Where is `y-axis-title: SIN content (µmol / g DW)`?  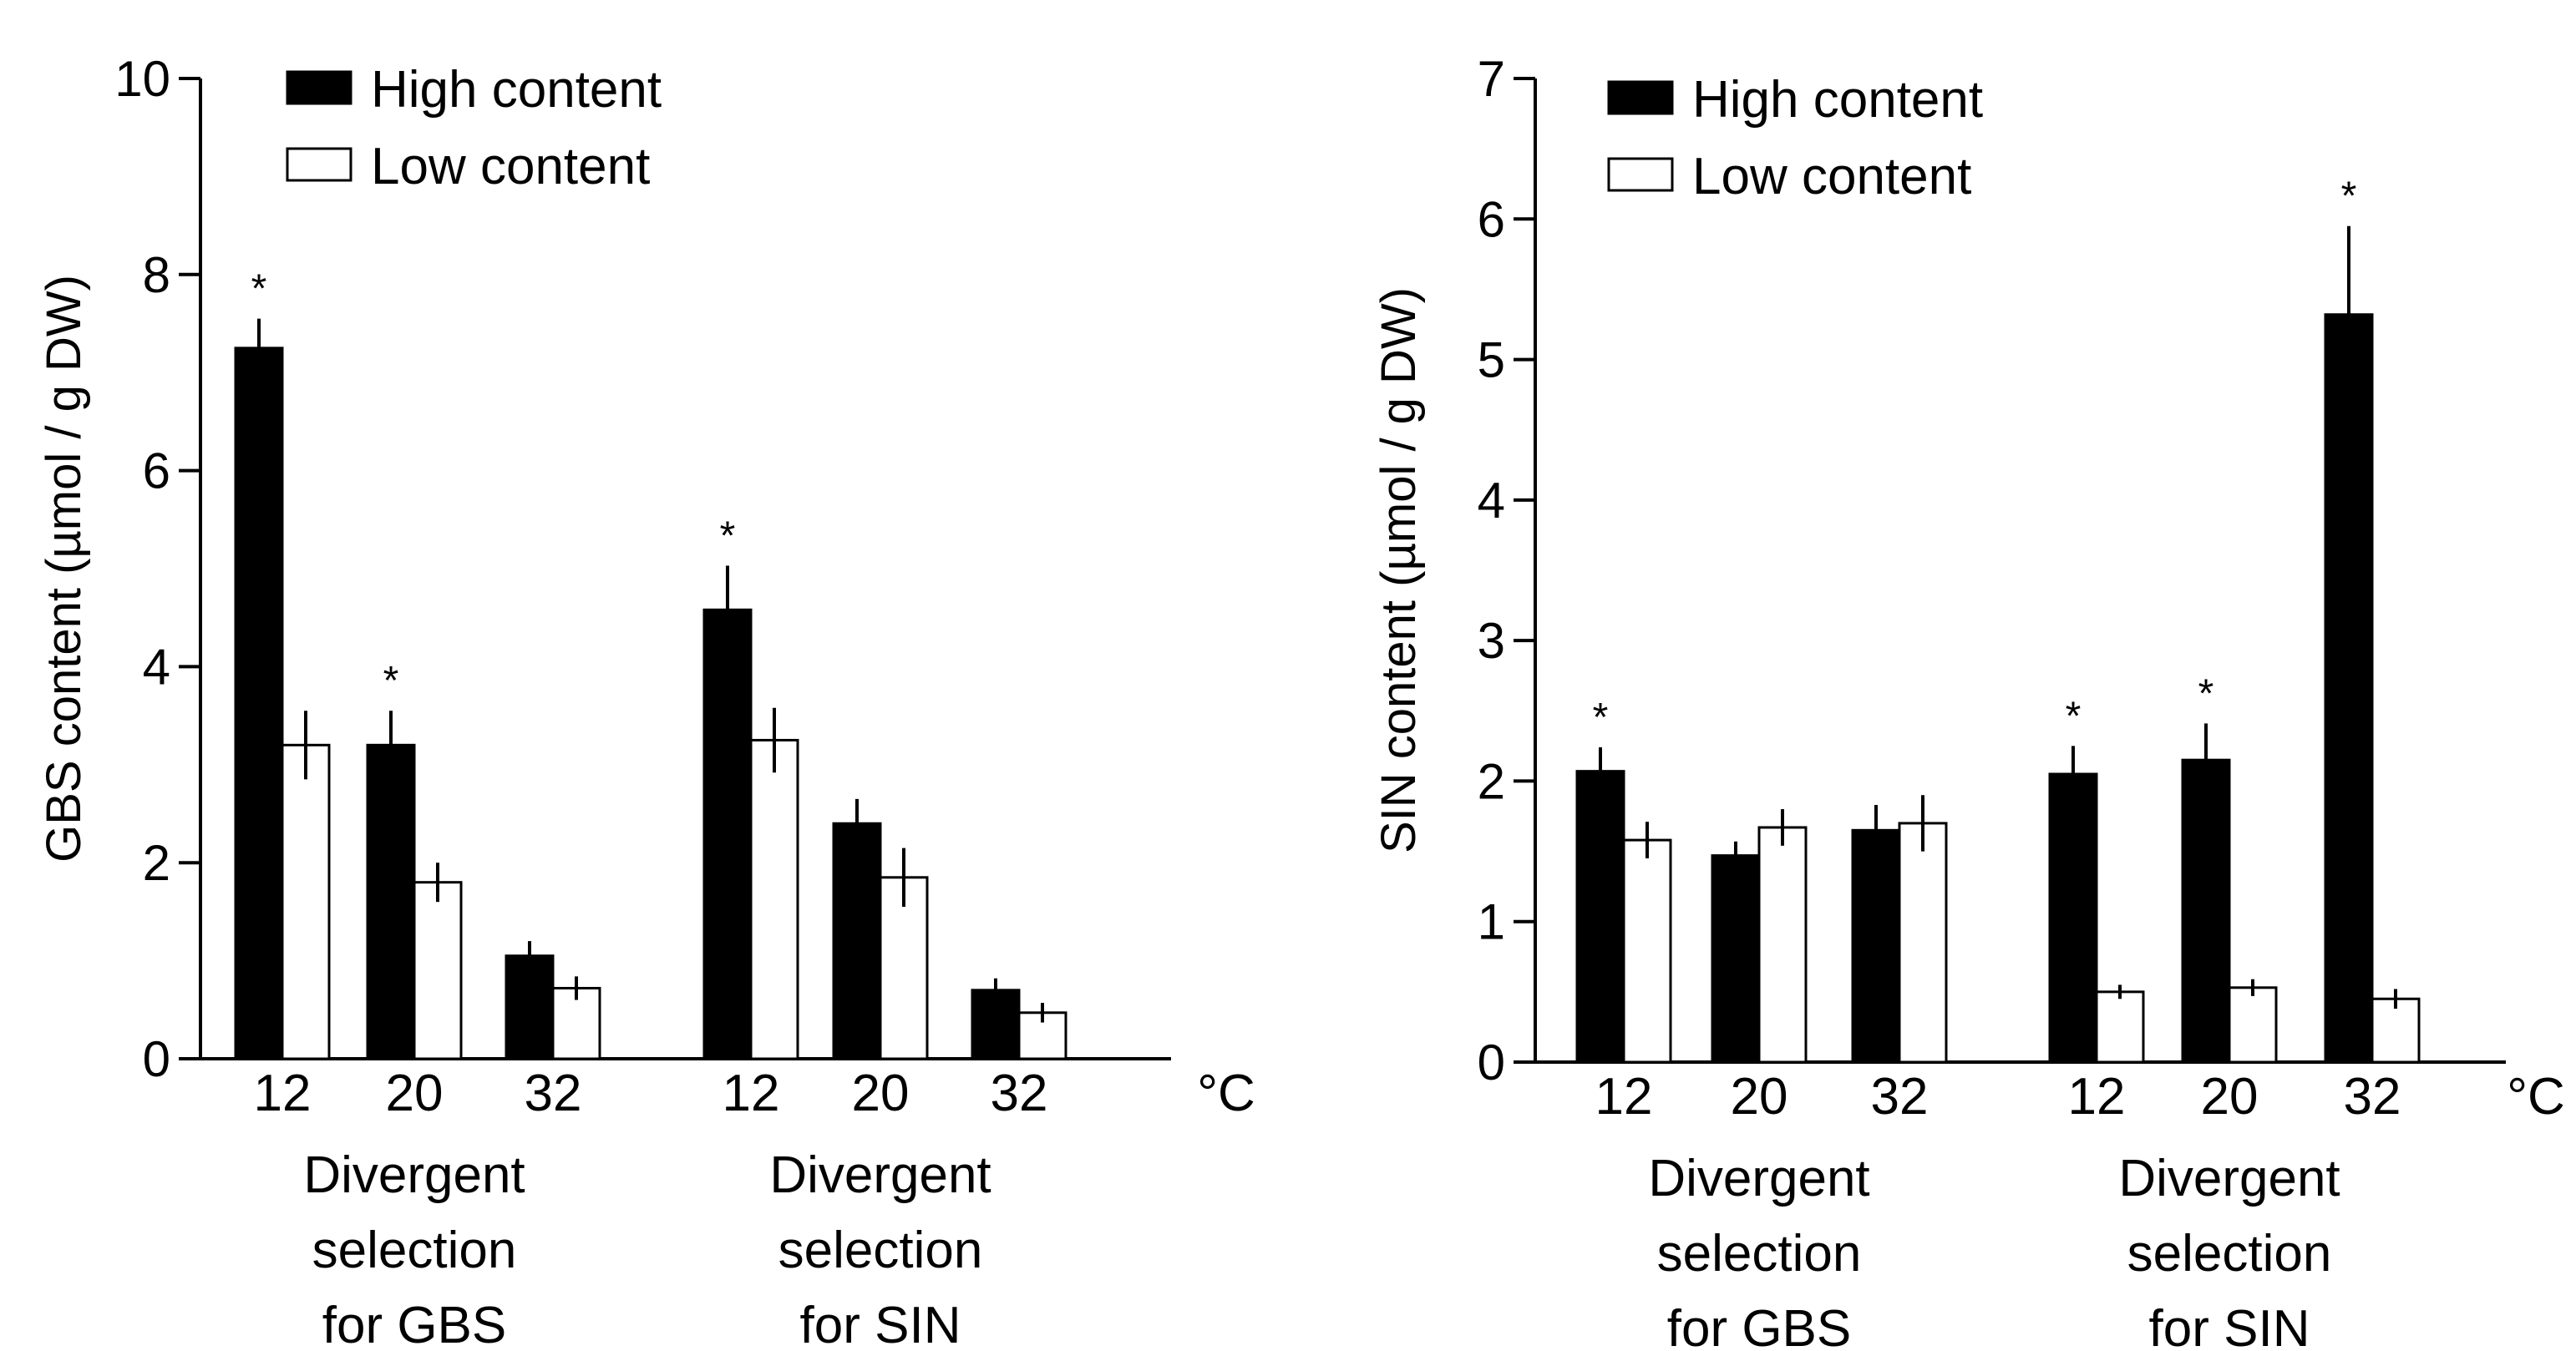
y-axis-title: SIN content (µmol / g DW) is located at coordinates (1399, 570).